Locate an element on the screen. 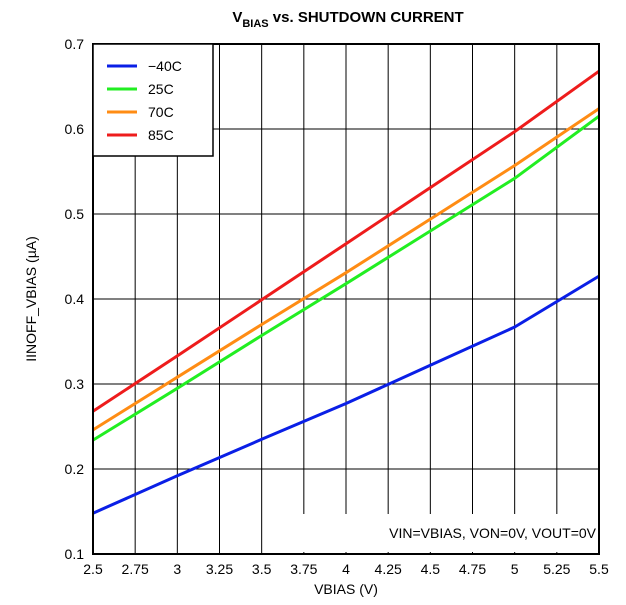 The image size is (626, 605). x-tick-label: 5.5 is located at coordinates (599, 569).